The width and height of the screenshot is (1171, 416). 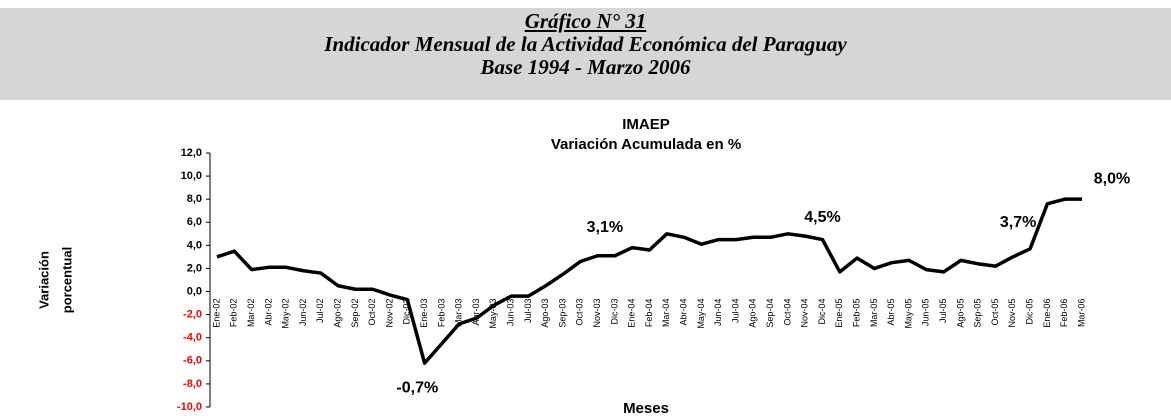 I want to click on x-tick-label: Ago-02, so click(x=337, y=313).